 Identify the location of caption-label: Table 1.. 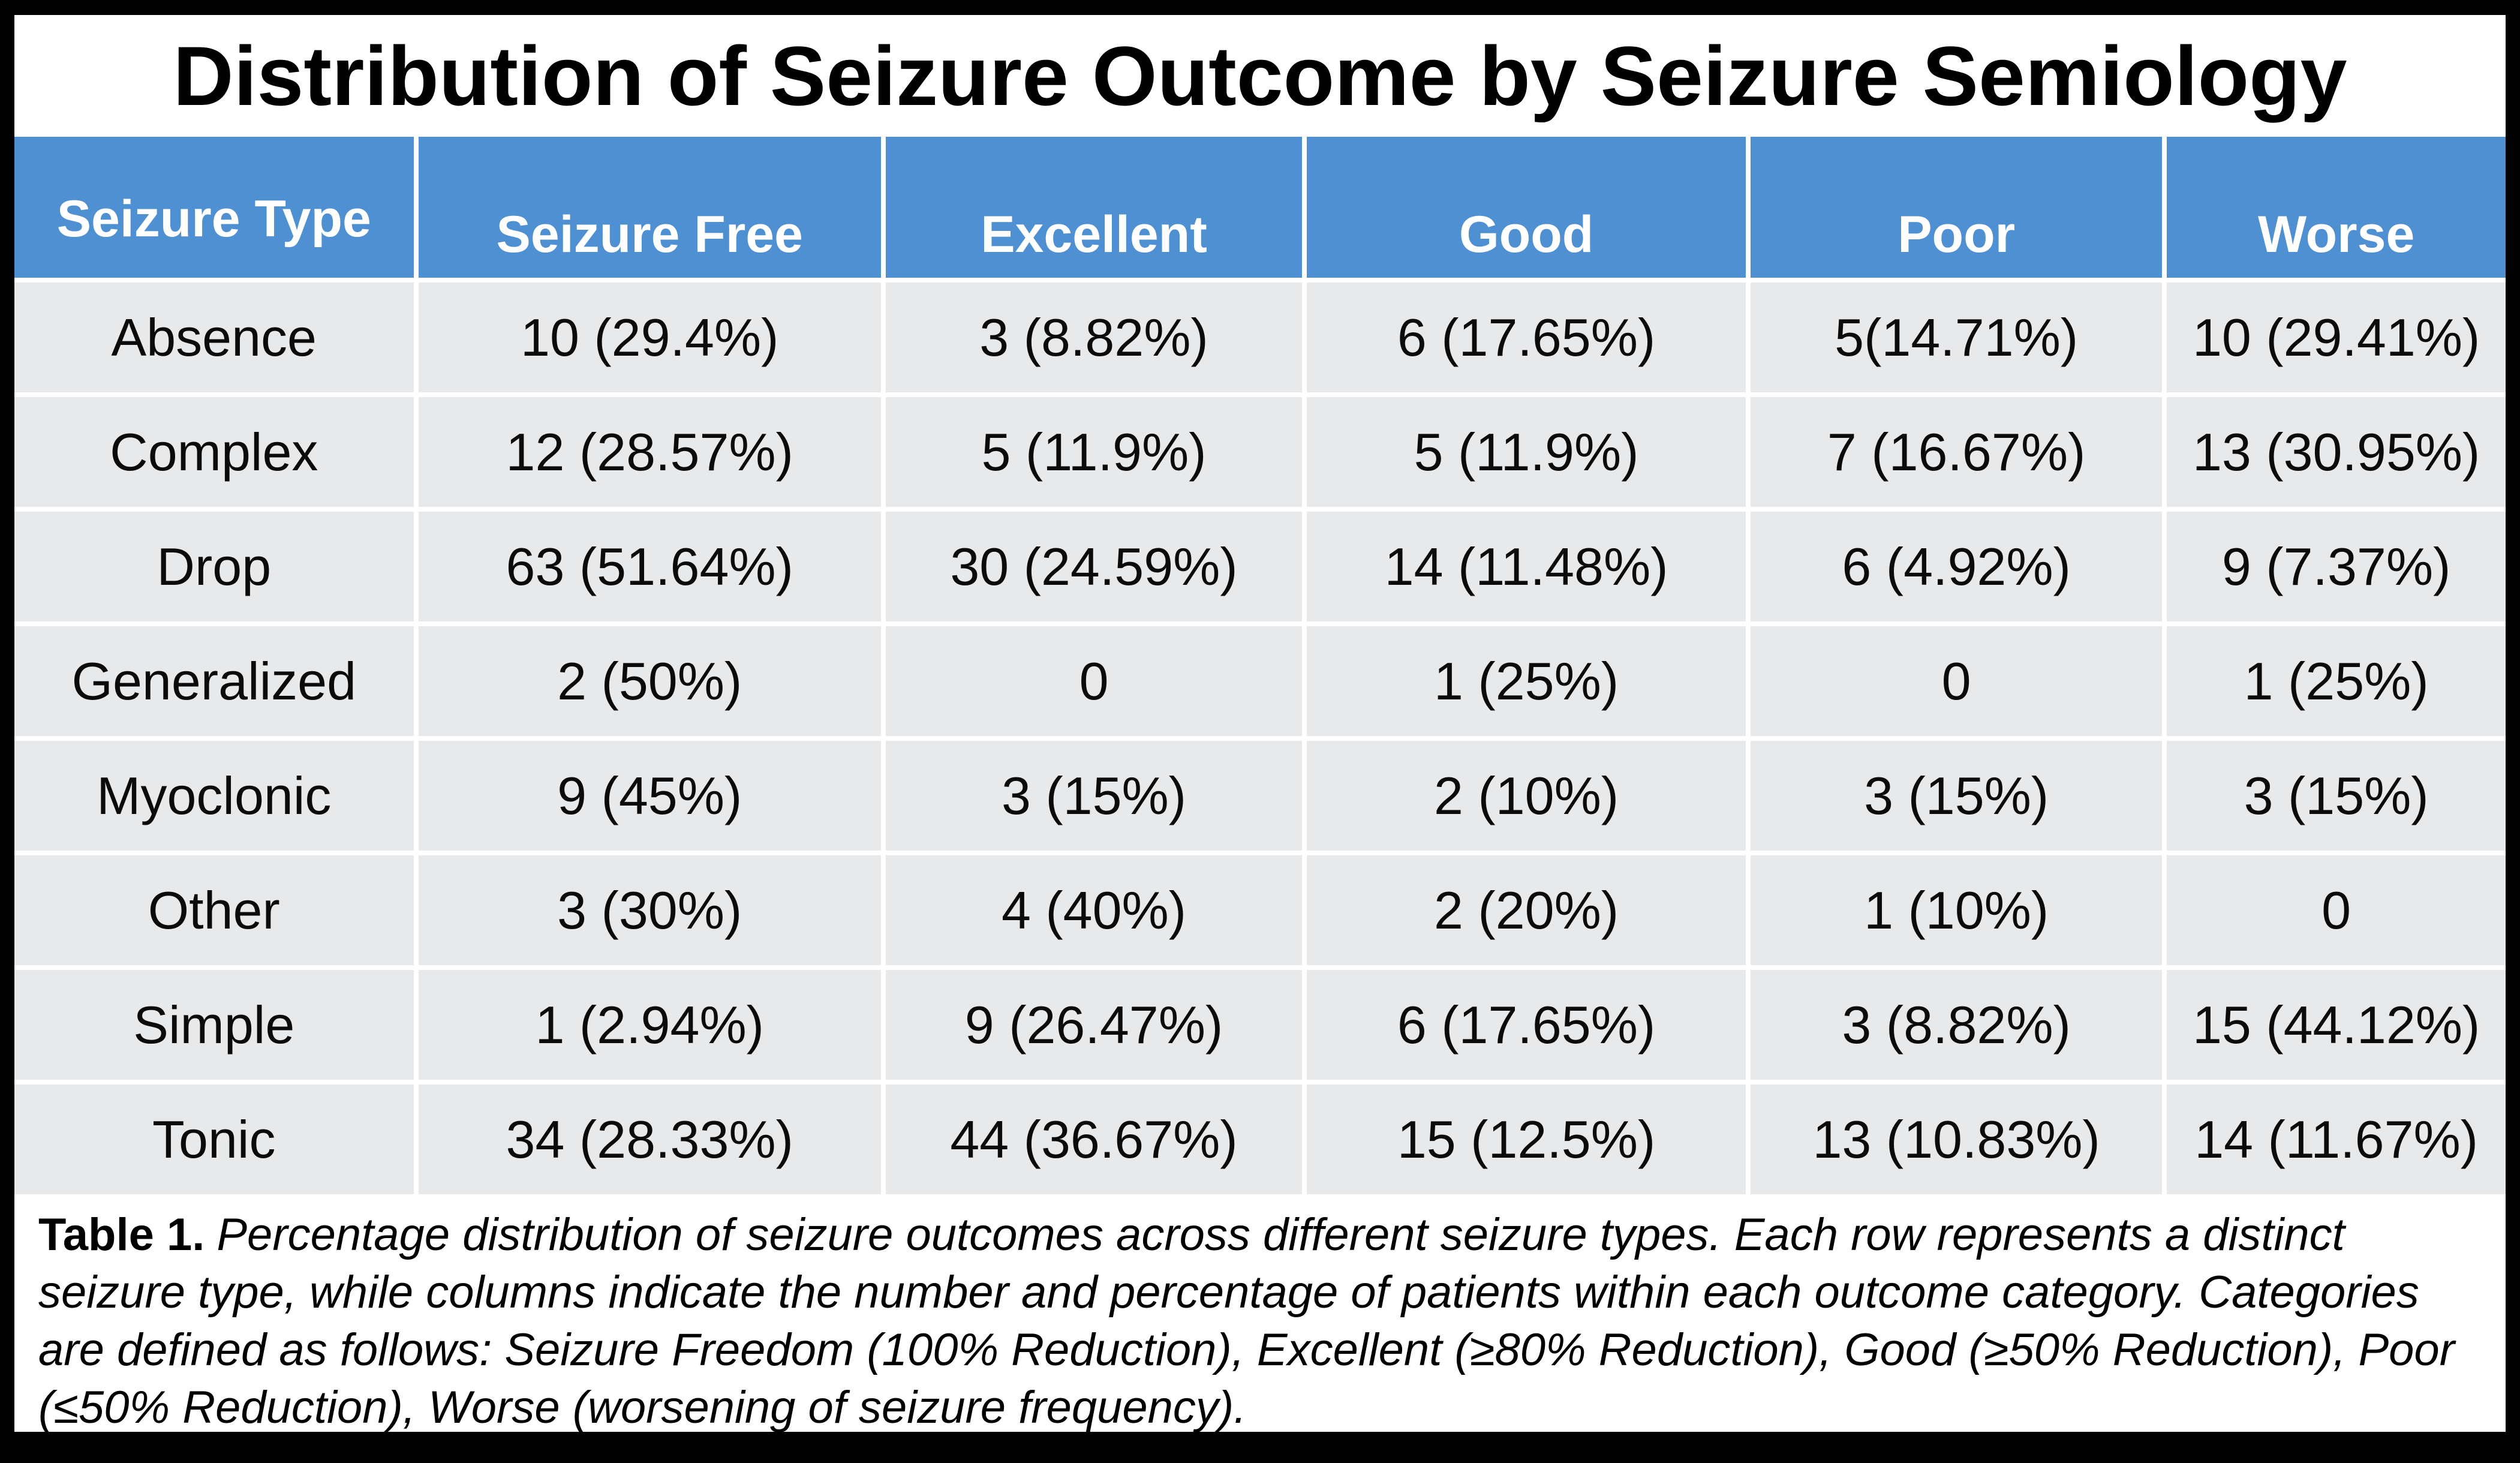
(122, 1234).